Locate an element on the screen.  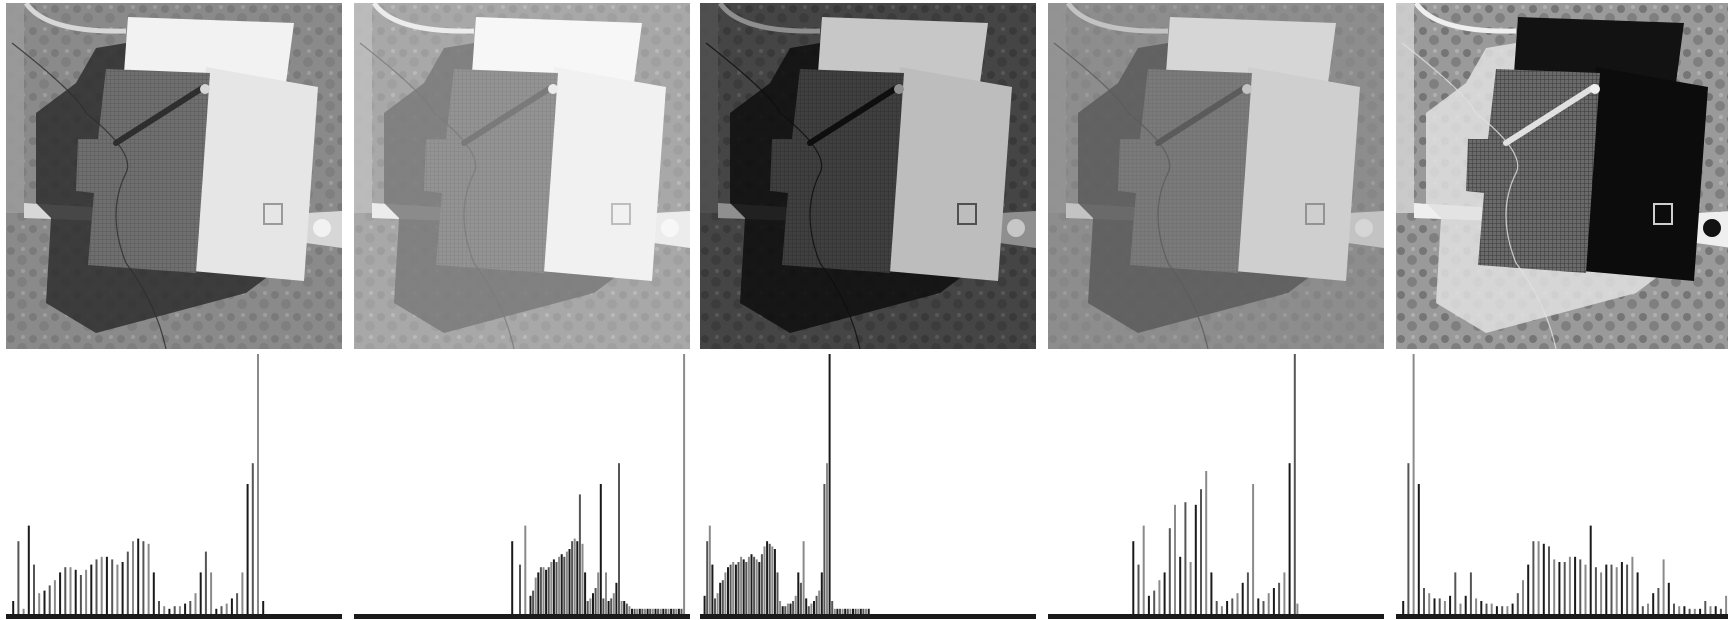
aerial-photo-brightened-drawing is located at coordinates (522, 176).